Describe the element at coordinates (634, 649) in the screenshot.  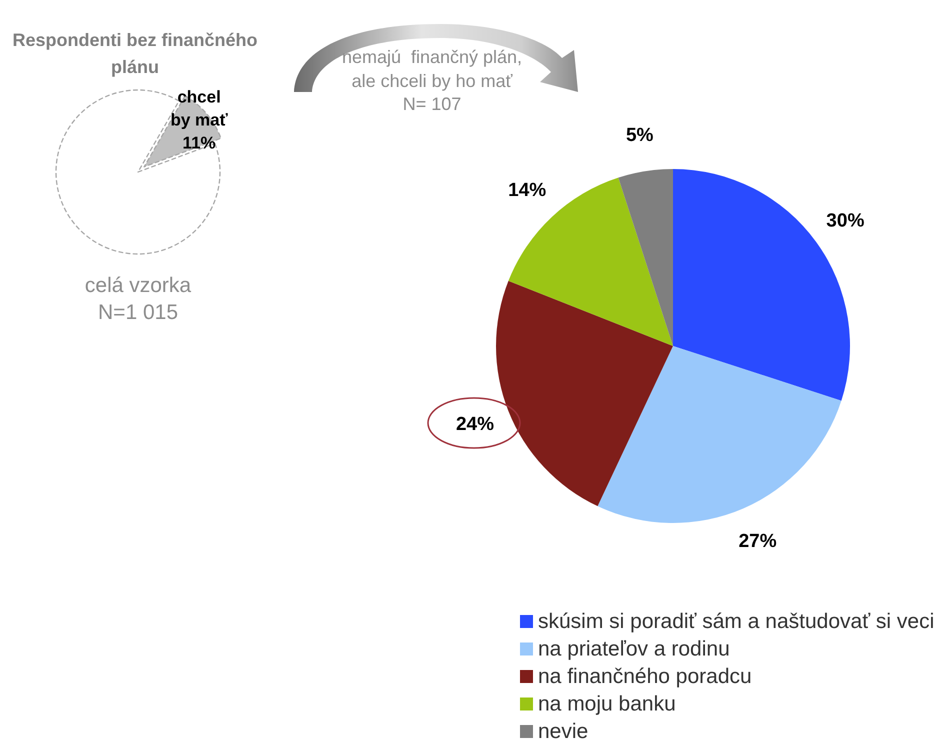
I see `legend-label: na priateľov a rodinu` at that location.